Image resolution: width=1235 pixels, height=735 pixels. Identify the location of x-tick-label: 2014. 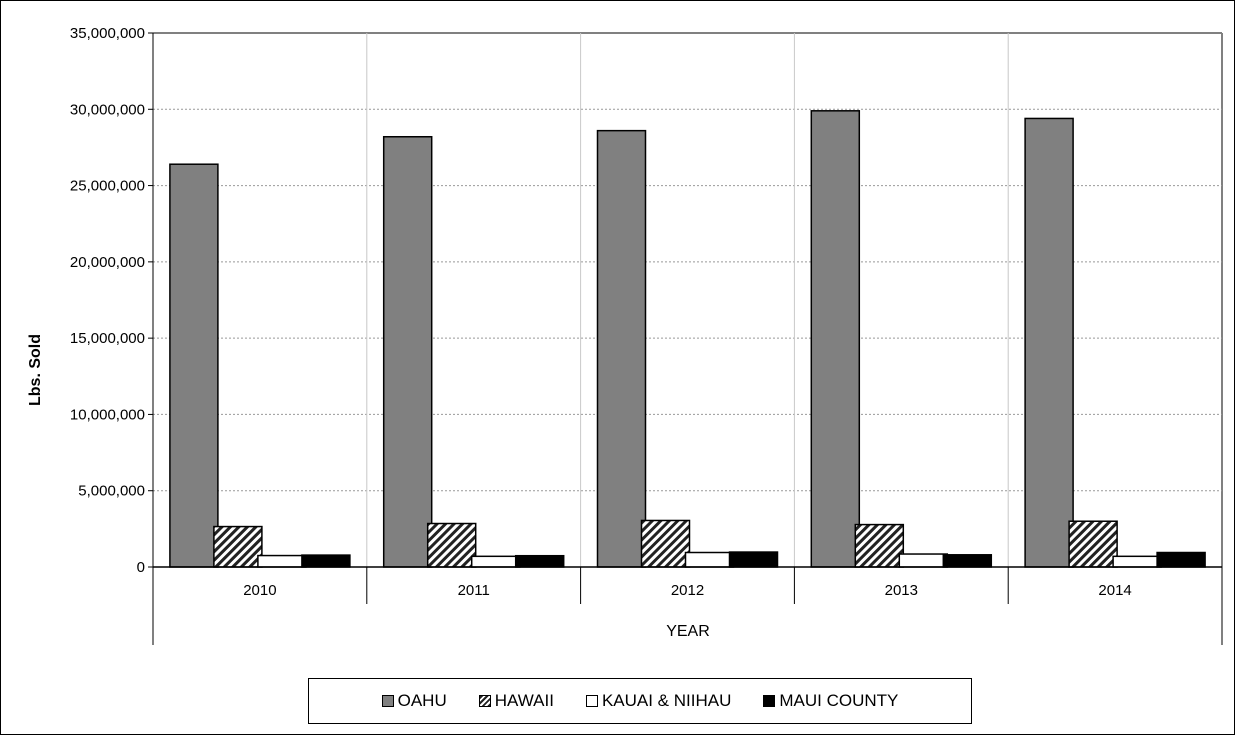
(1114, 590).